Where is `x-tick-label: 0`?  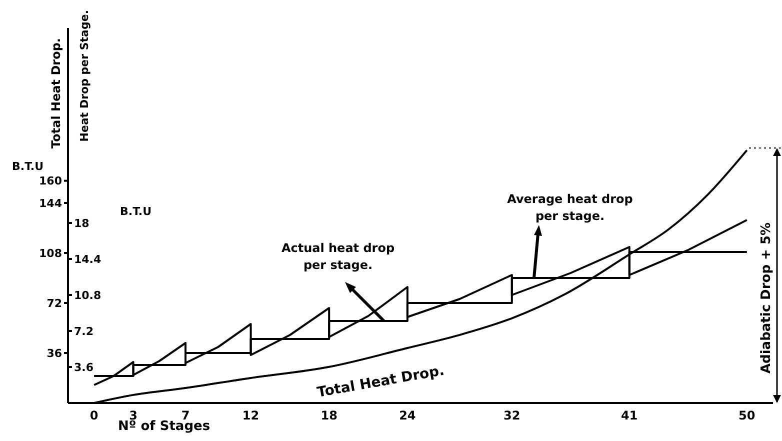 x-tick-label: 0 is located at coordinates (94, 415).